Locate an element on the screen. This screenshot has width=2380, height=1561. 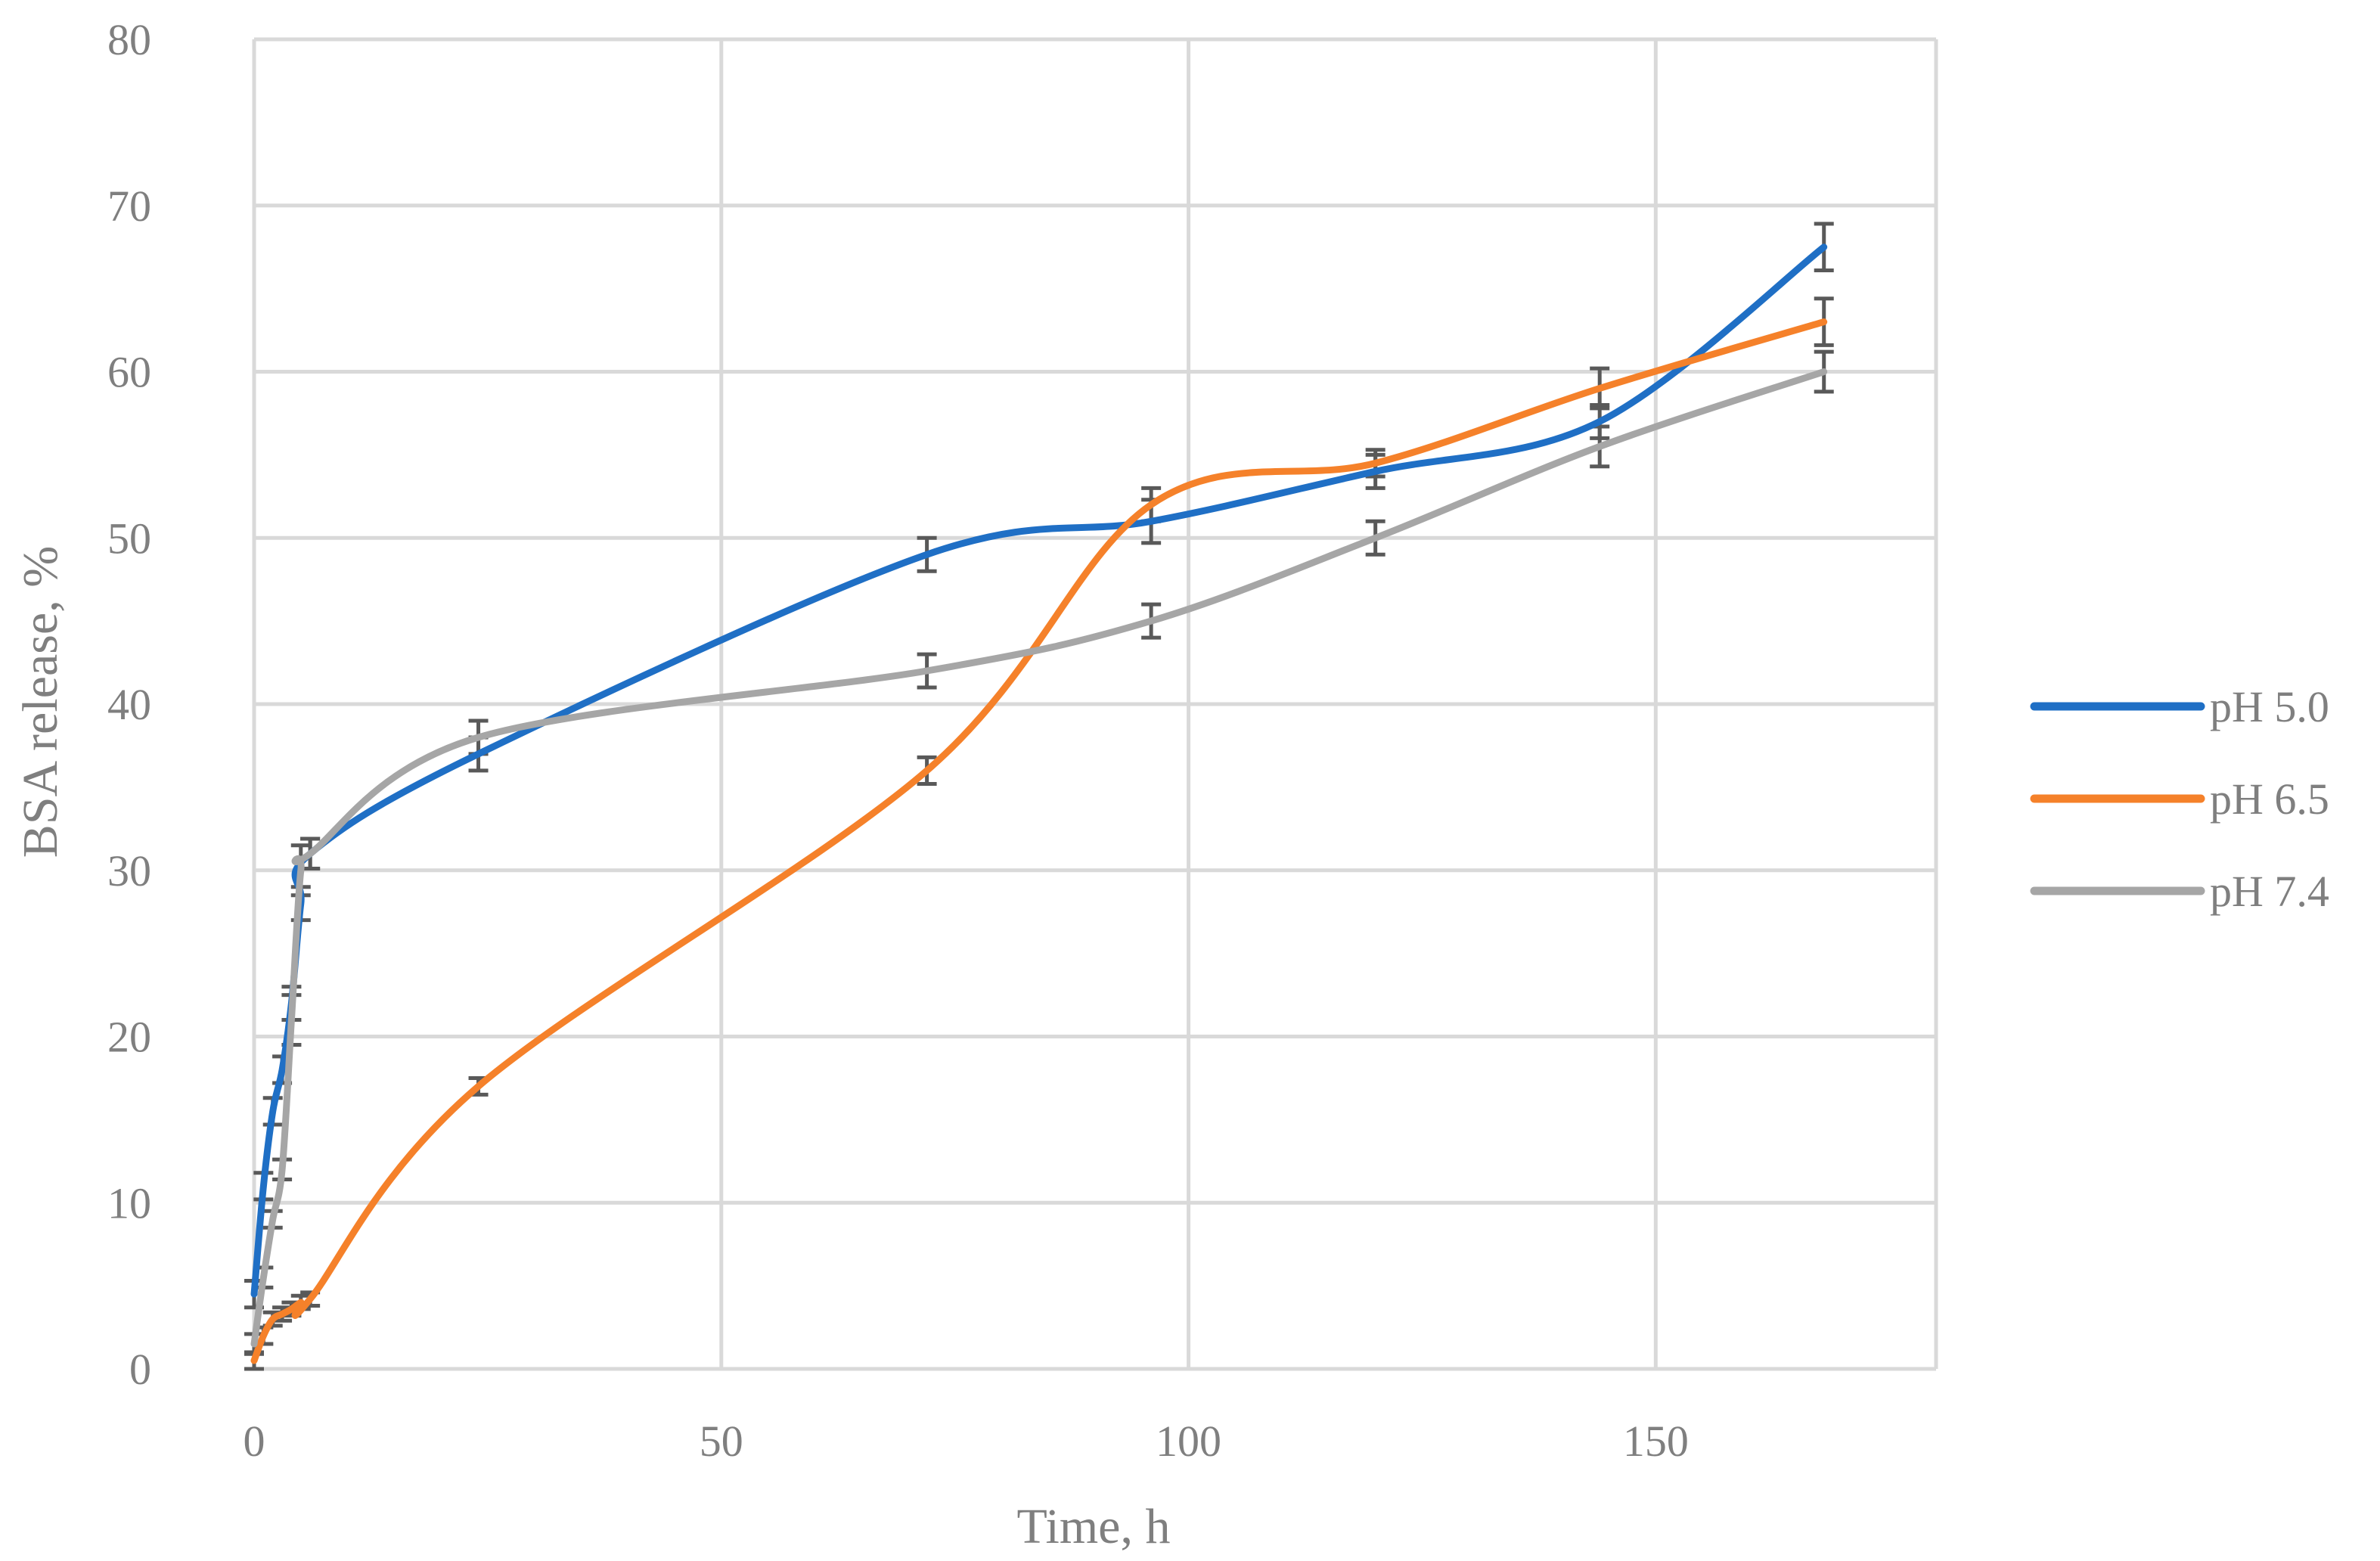
legend-item-ph-6-5: pH 6.5 is located at coordinates (2179, 799).